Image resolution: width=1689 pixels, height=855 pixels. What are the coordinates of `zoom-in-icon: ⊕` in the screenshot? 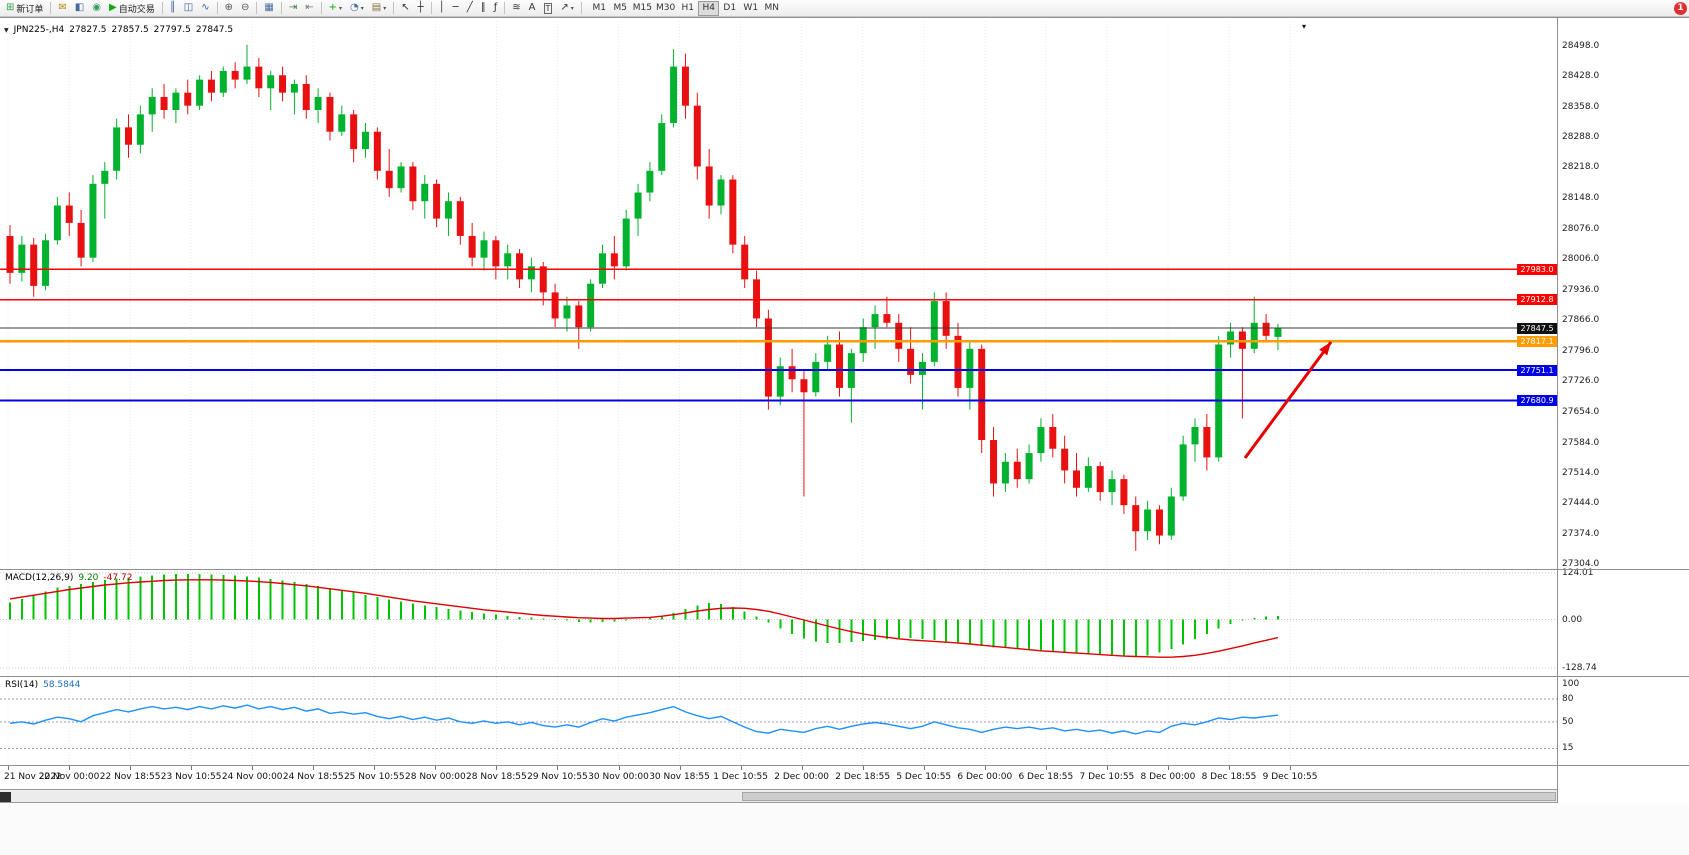 It's located at (228, 7).